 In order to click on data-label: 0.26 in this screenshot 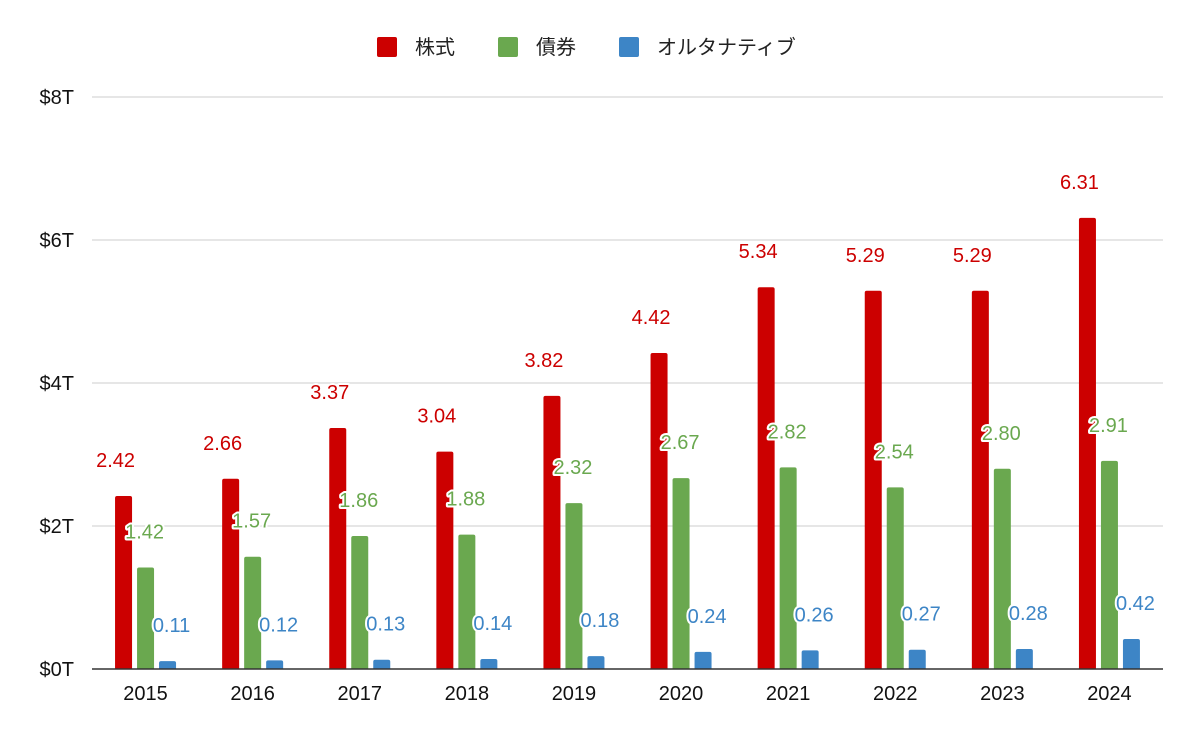, I will do `click(814, 615)`.